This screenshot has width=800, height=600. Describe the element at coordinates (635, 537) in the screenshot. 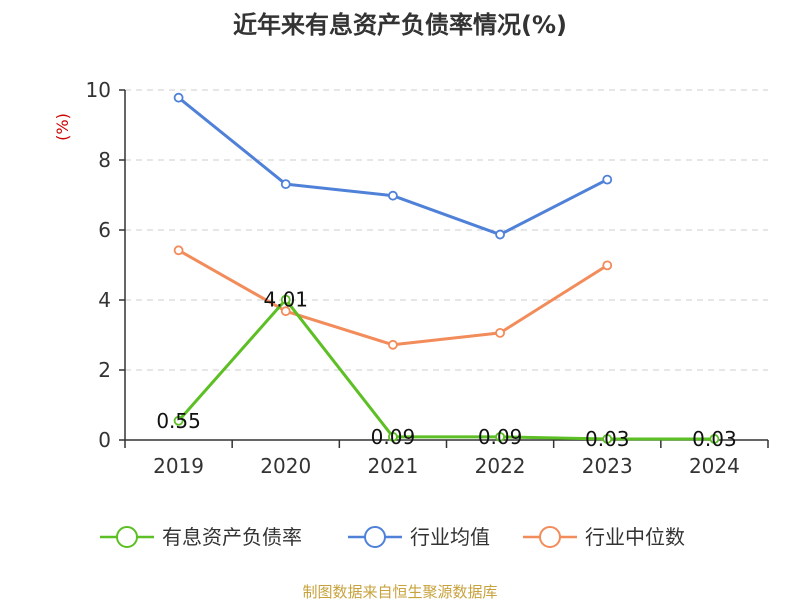

I see `legend-label-2: 行业中位数` at that location.